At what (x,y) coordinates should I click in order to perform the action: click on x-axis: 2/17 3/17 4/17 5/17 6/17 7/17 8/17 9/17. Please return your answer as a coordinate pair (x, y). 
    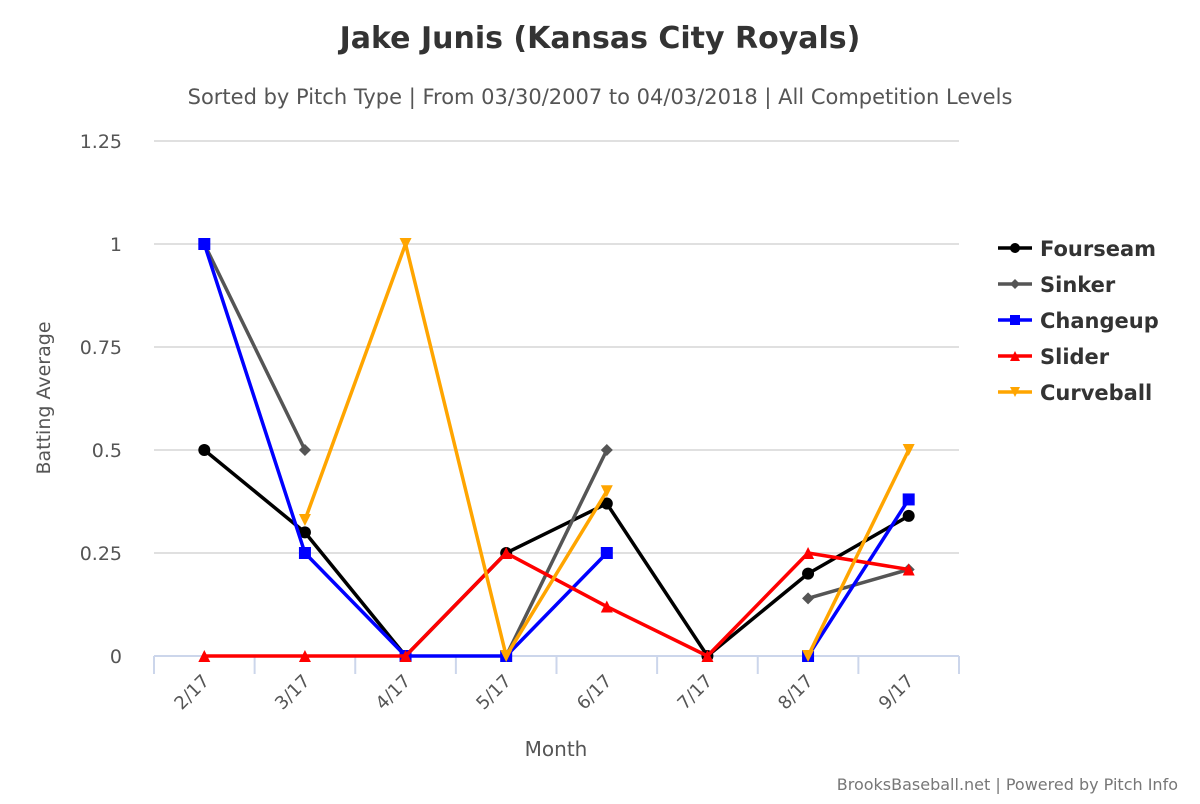
    Looking at the image, I should click on (556, 684).